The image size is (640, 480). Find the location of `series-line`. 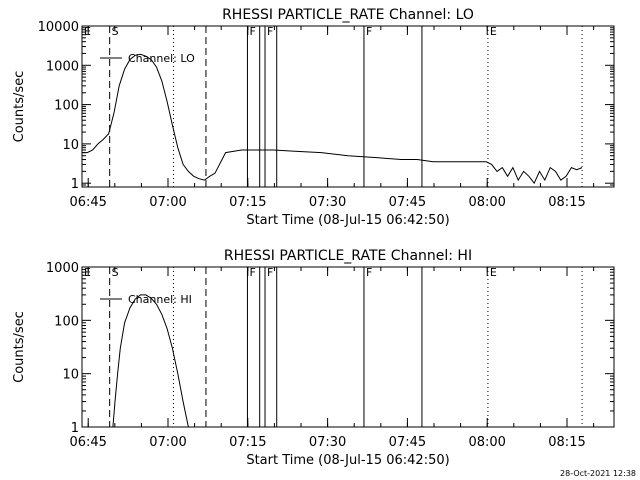

series-line is located at coordinates (150, 361).